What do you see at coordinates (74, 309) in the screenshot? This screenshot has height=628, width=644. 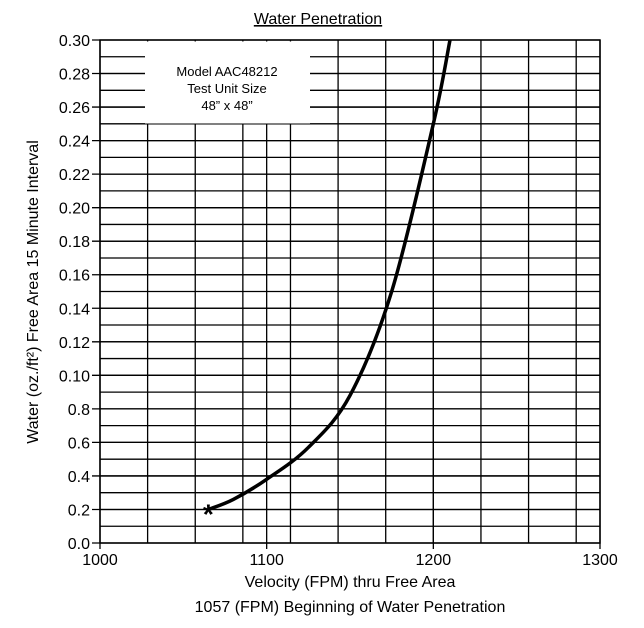 I see `y-tick-label: 0.14` at bounding box center [74, 309].